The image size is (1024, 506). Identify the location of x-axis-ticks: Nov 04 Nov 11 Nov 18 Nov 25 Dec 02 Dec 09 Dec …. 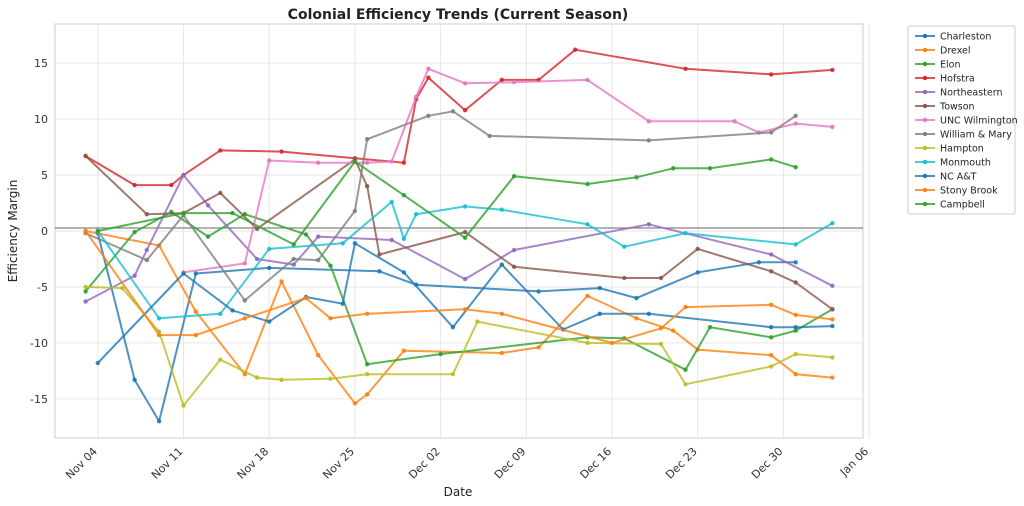
(467, 463).